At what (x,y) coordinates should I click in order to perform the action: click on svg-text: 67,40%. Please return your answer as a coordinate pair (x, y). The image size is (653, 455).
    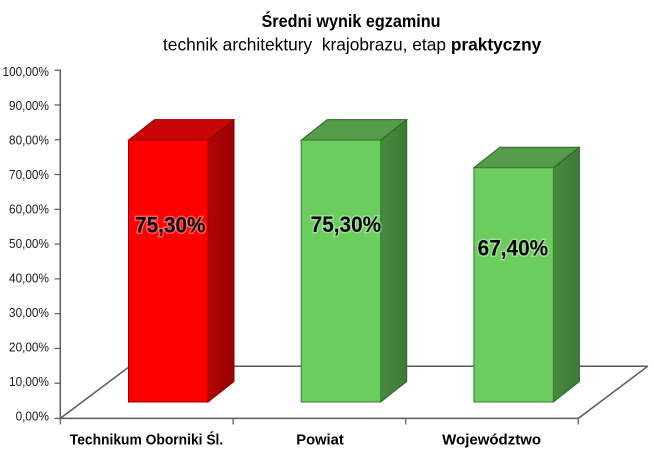
    Looking at the image, I should click on (513, 248).